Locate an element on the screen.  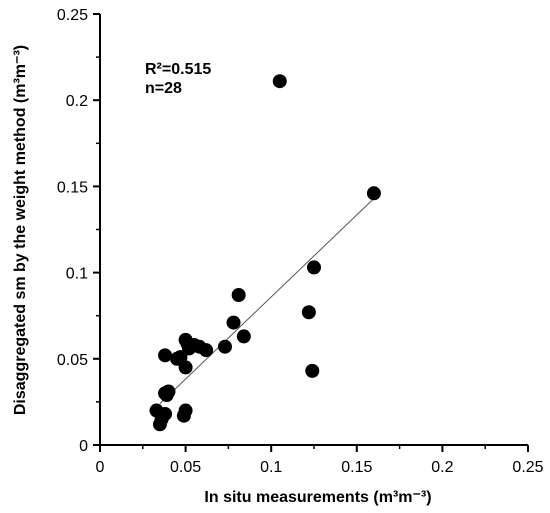
x-tick-label: 0.15 is located at coordinates (356, 467).